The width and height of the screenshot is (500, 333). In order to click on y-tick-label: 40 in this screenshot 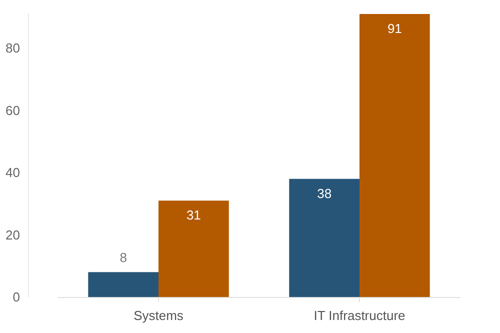, I will do `click(13, 172)`.